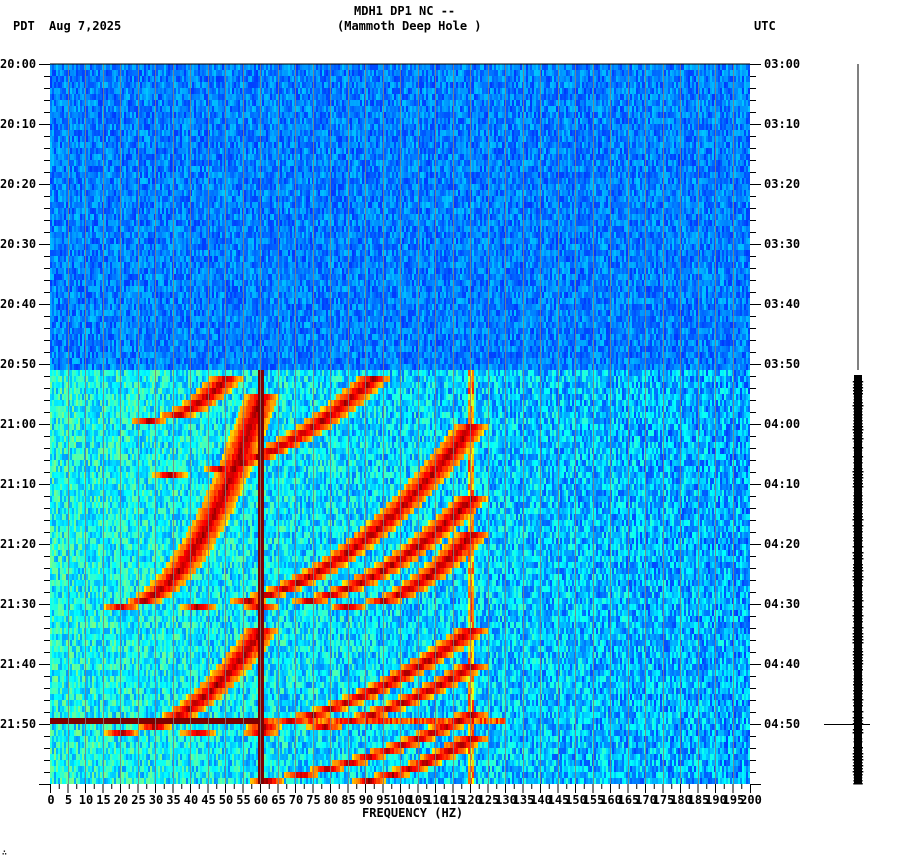  What do you see at coordinates (782, 484) in the screenshot?
I see `y-tick-label-right: 04:10` at bounding box center [782, 484].